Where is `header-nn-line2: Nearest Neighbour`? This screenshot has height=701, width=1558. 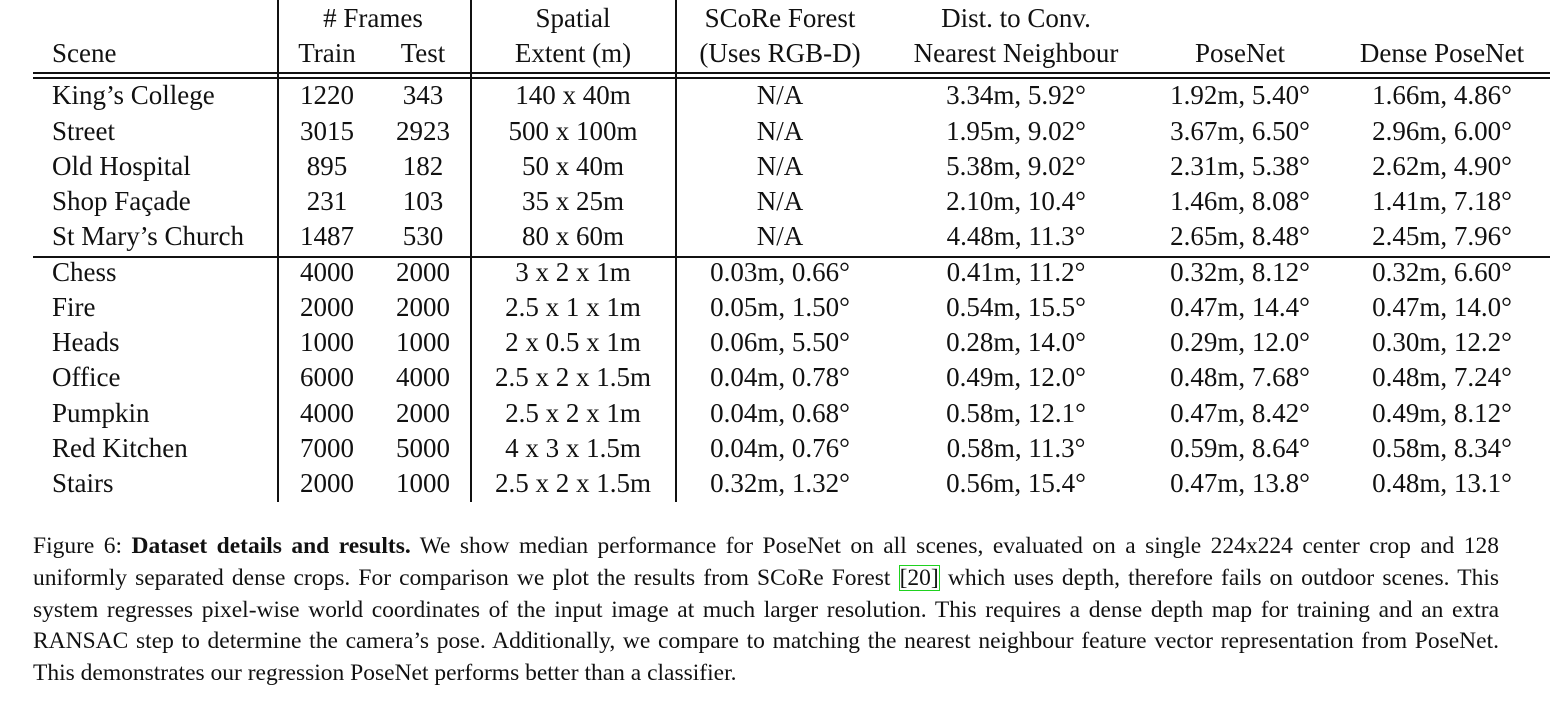
header-nn-line2: Nearest Neighbour is located at coordinates (1016, 53).